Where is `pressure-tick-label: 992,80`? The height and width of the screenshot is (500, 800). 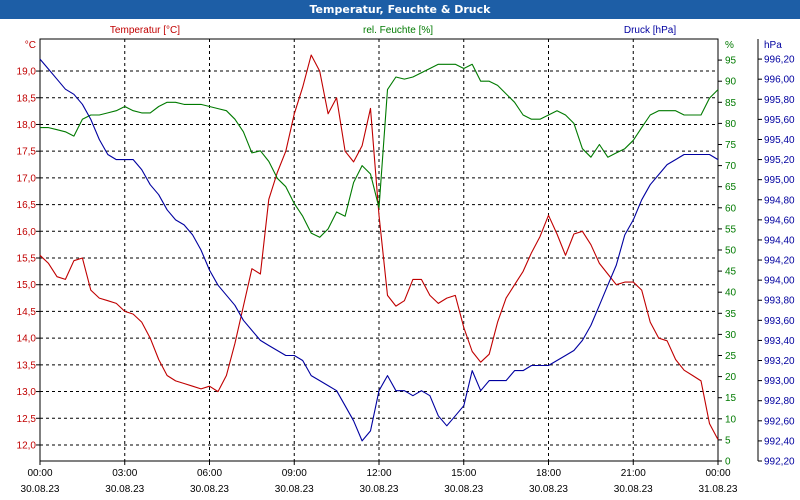
pressure-tick-label: 992,80 is located at coordinates (779, 401).